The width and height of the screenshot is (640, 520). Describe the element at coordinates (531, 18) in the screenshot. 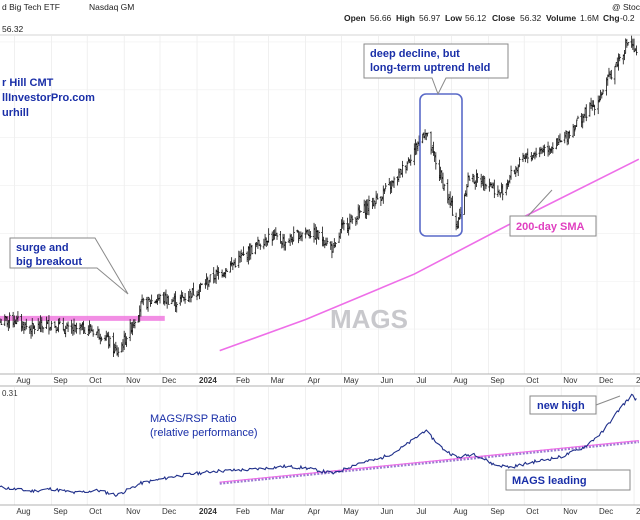

I see `close-value: 56.32` at that location.